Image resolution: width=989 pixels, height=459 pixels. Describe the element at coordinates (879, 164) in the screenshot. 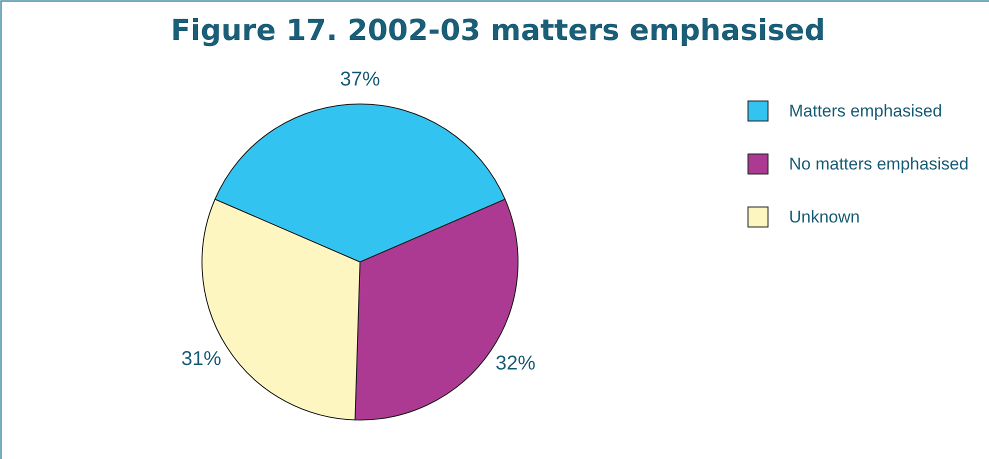

I see `legend-label: No matters emphasised` at that location.